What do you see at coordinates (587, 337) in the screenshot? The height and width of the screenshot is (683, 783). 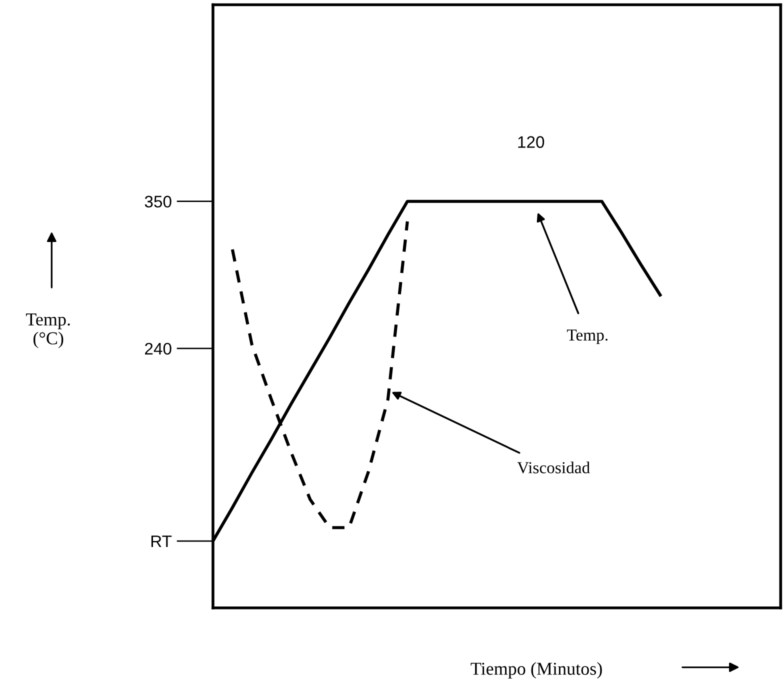 I see `annotation: Temp.` at bounding box center [587, 337].